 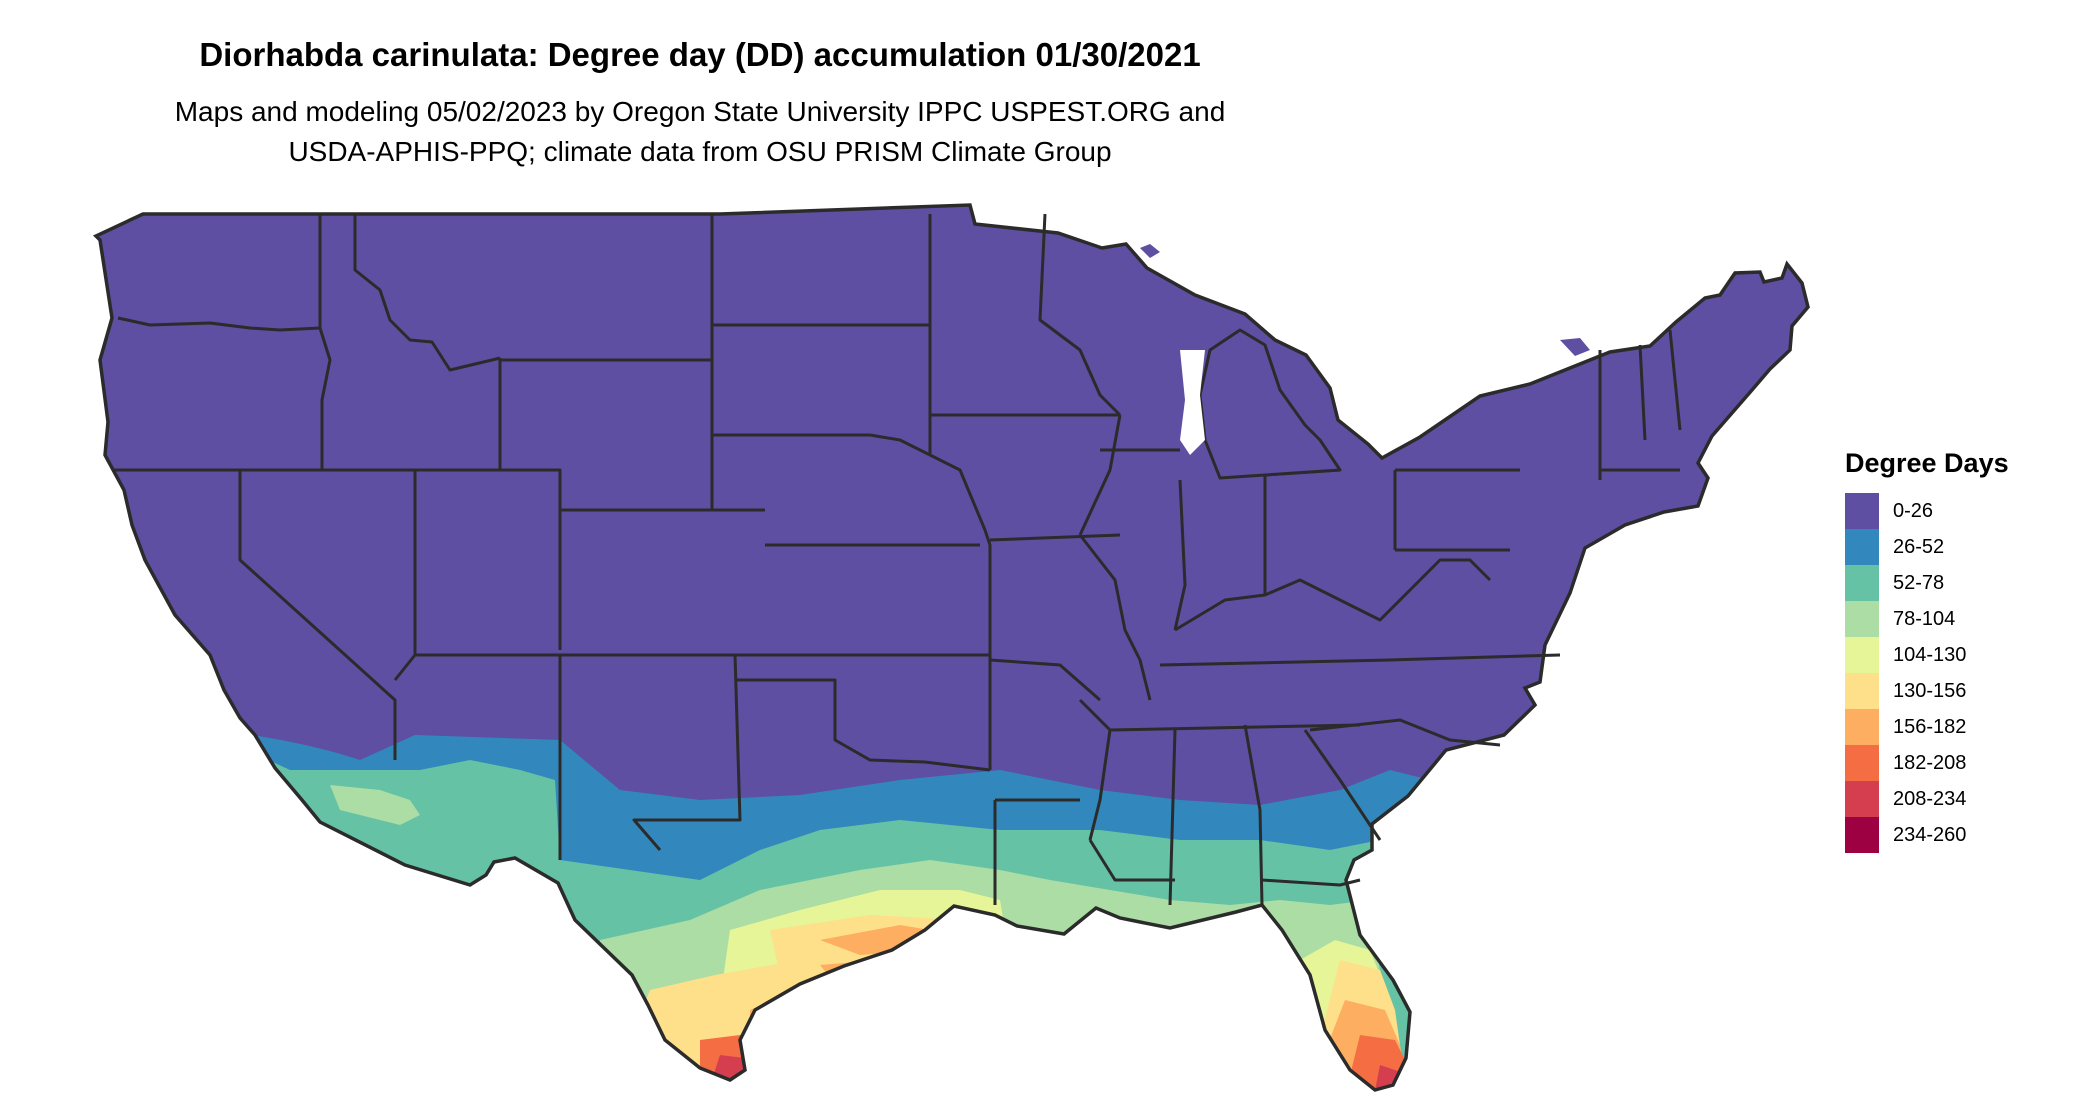 What do you see at coordinates (1342, 785) in the screenshot?
I see `boundary-ga-sc` at bounding box center [1342, 785].